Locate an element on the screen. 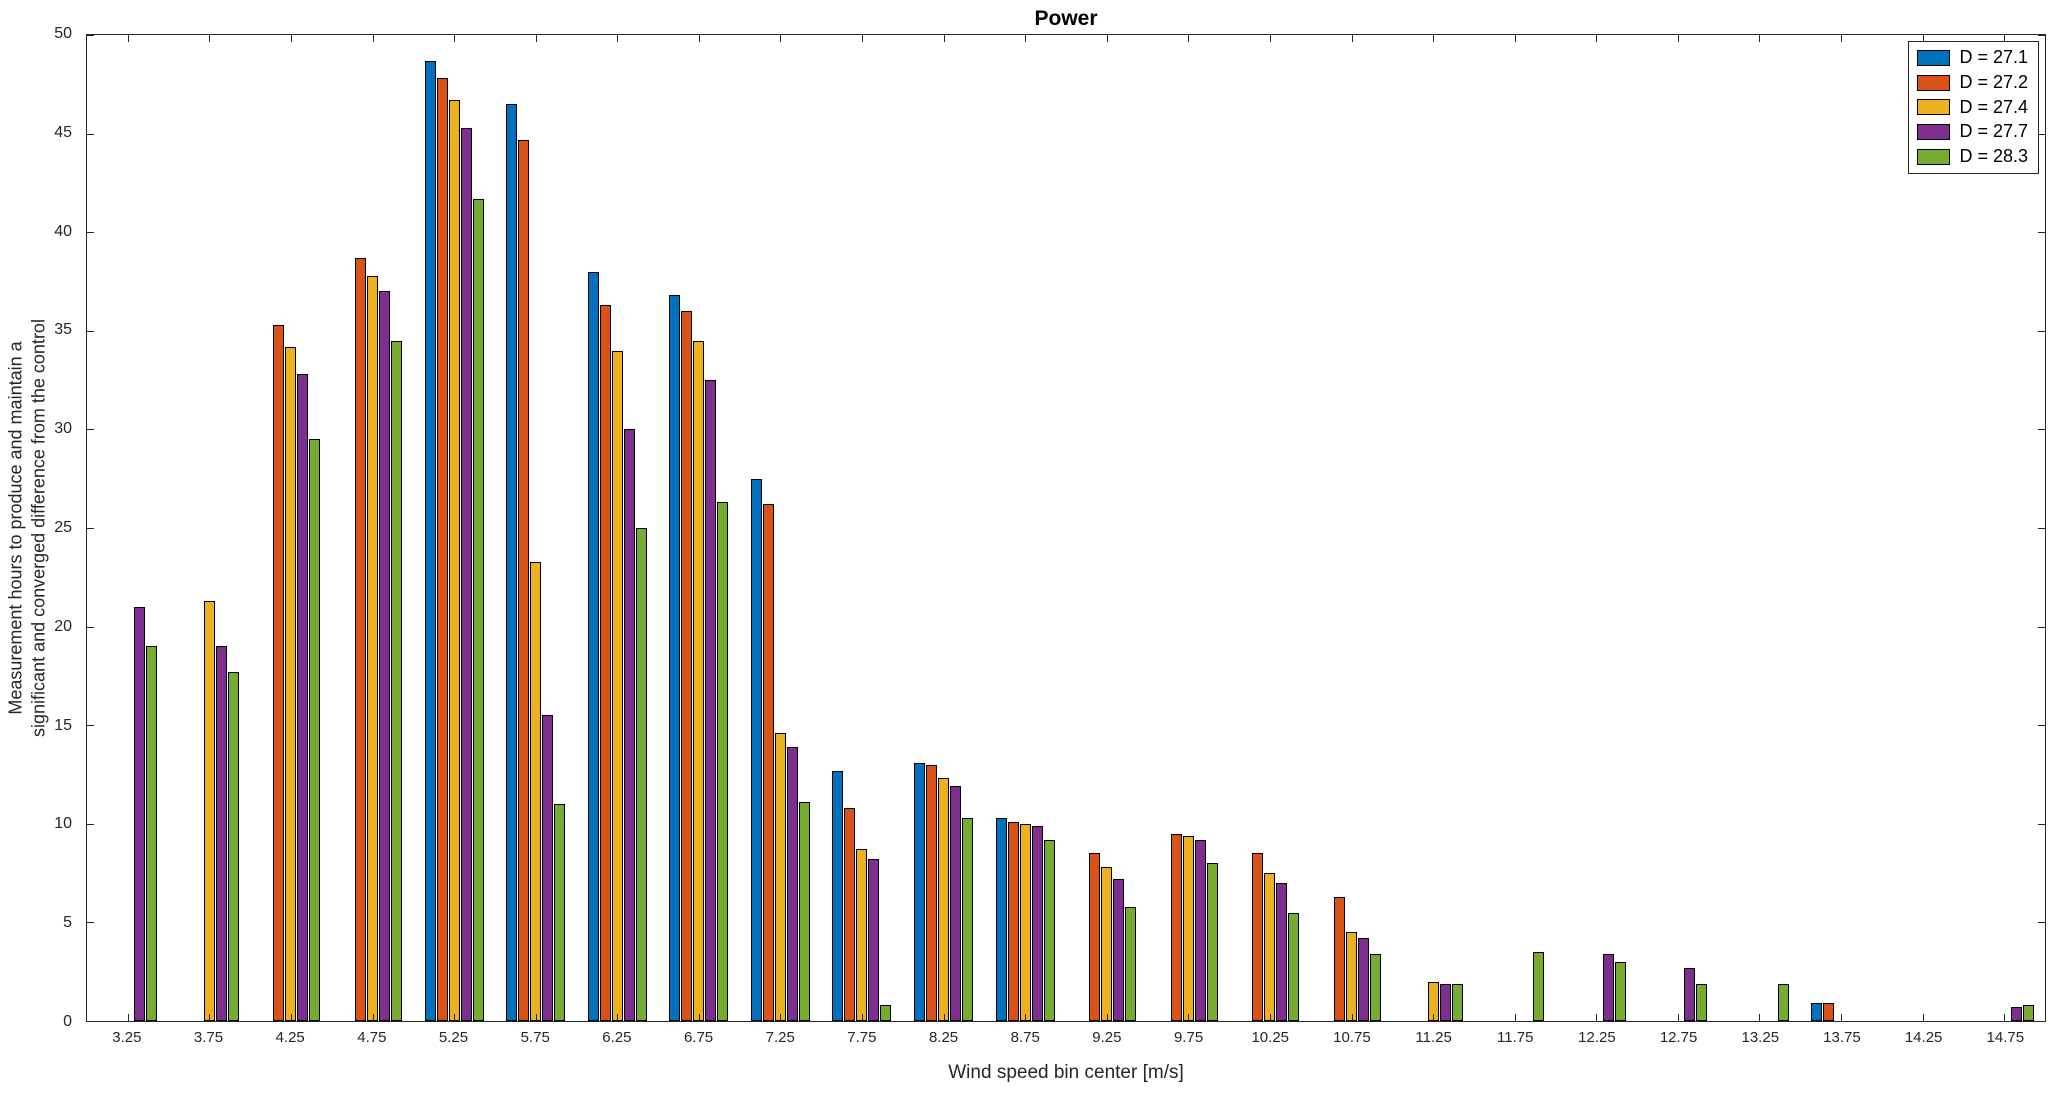 Image resolution: width=2067 pixels, height=1105 pixels. bar-group-9.25 is located at coordinates (1107, 528).